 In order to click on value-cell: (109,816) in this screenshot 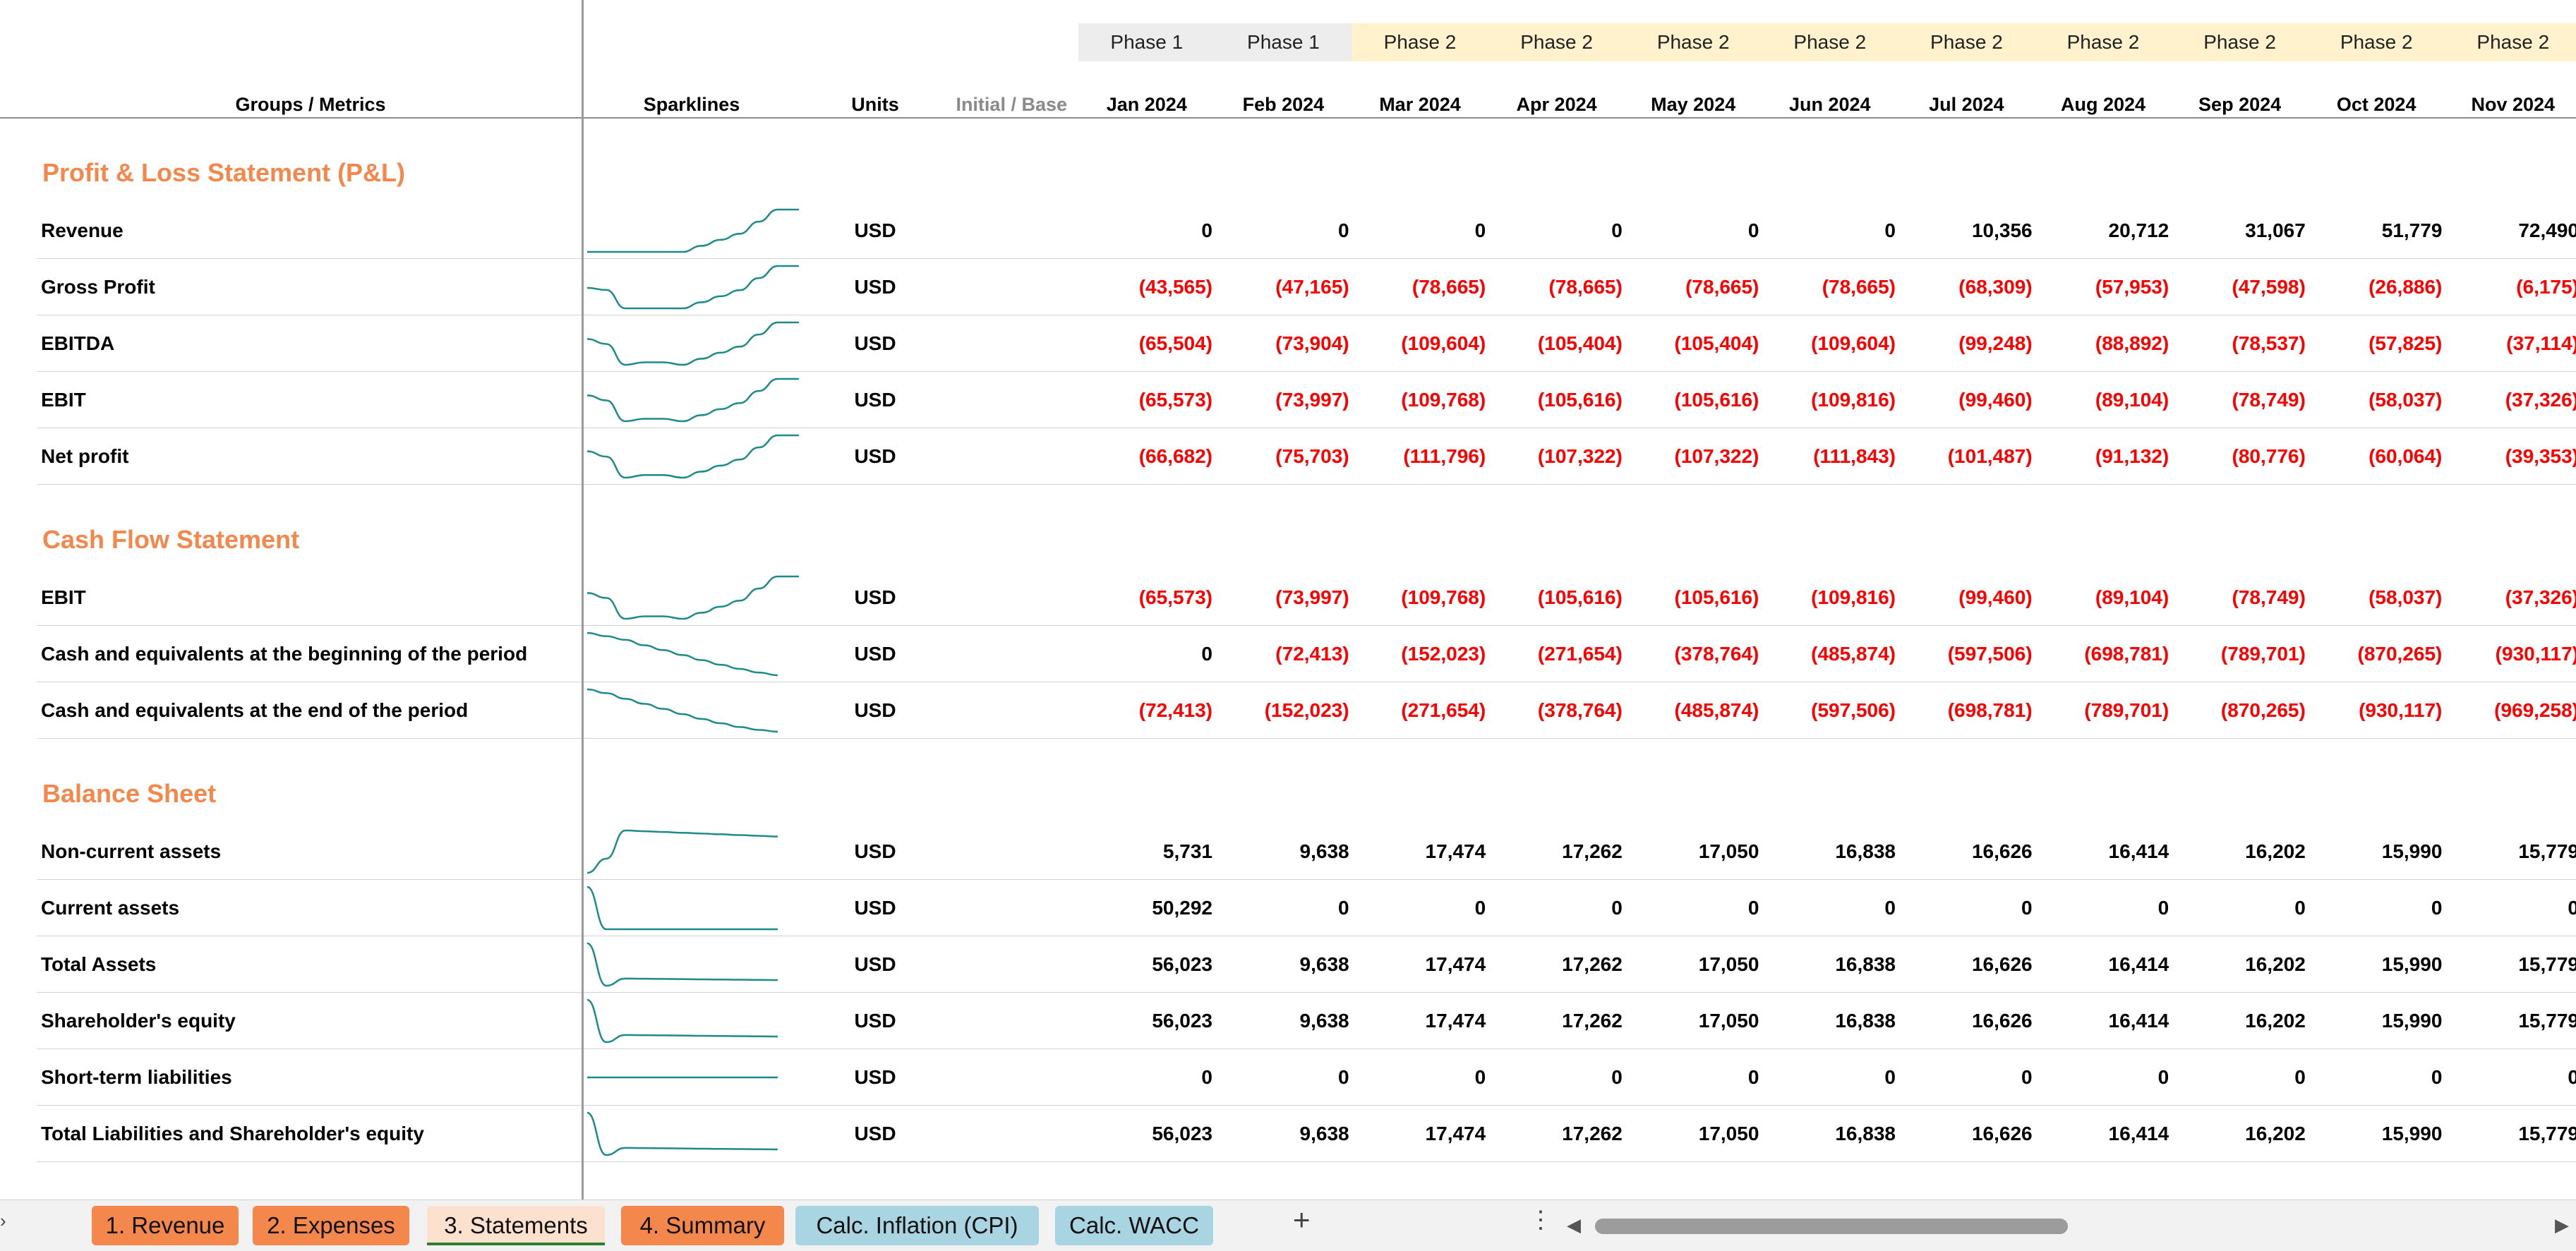, I will do `click(1853, 400)`.